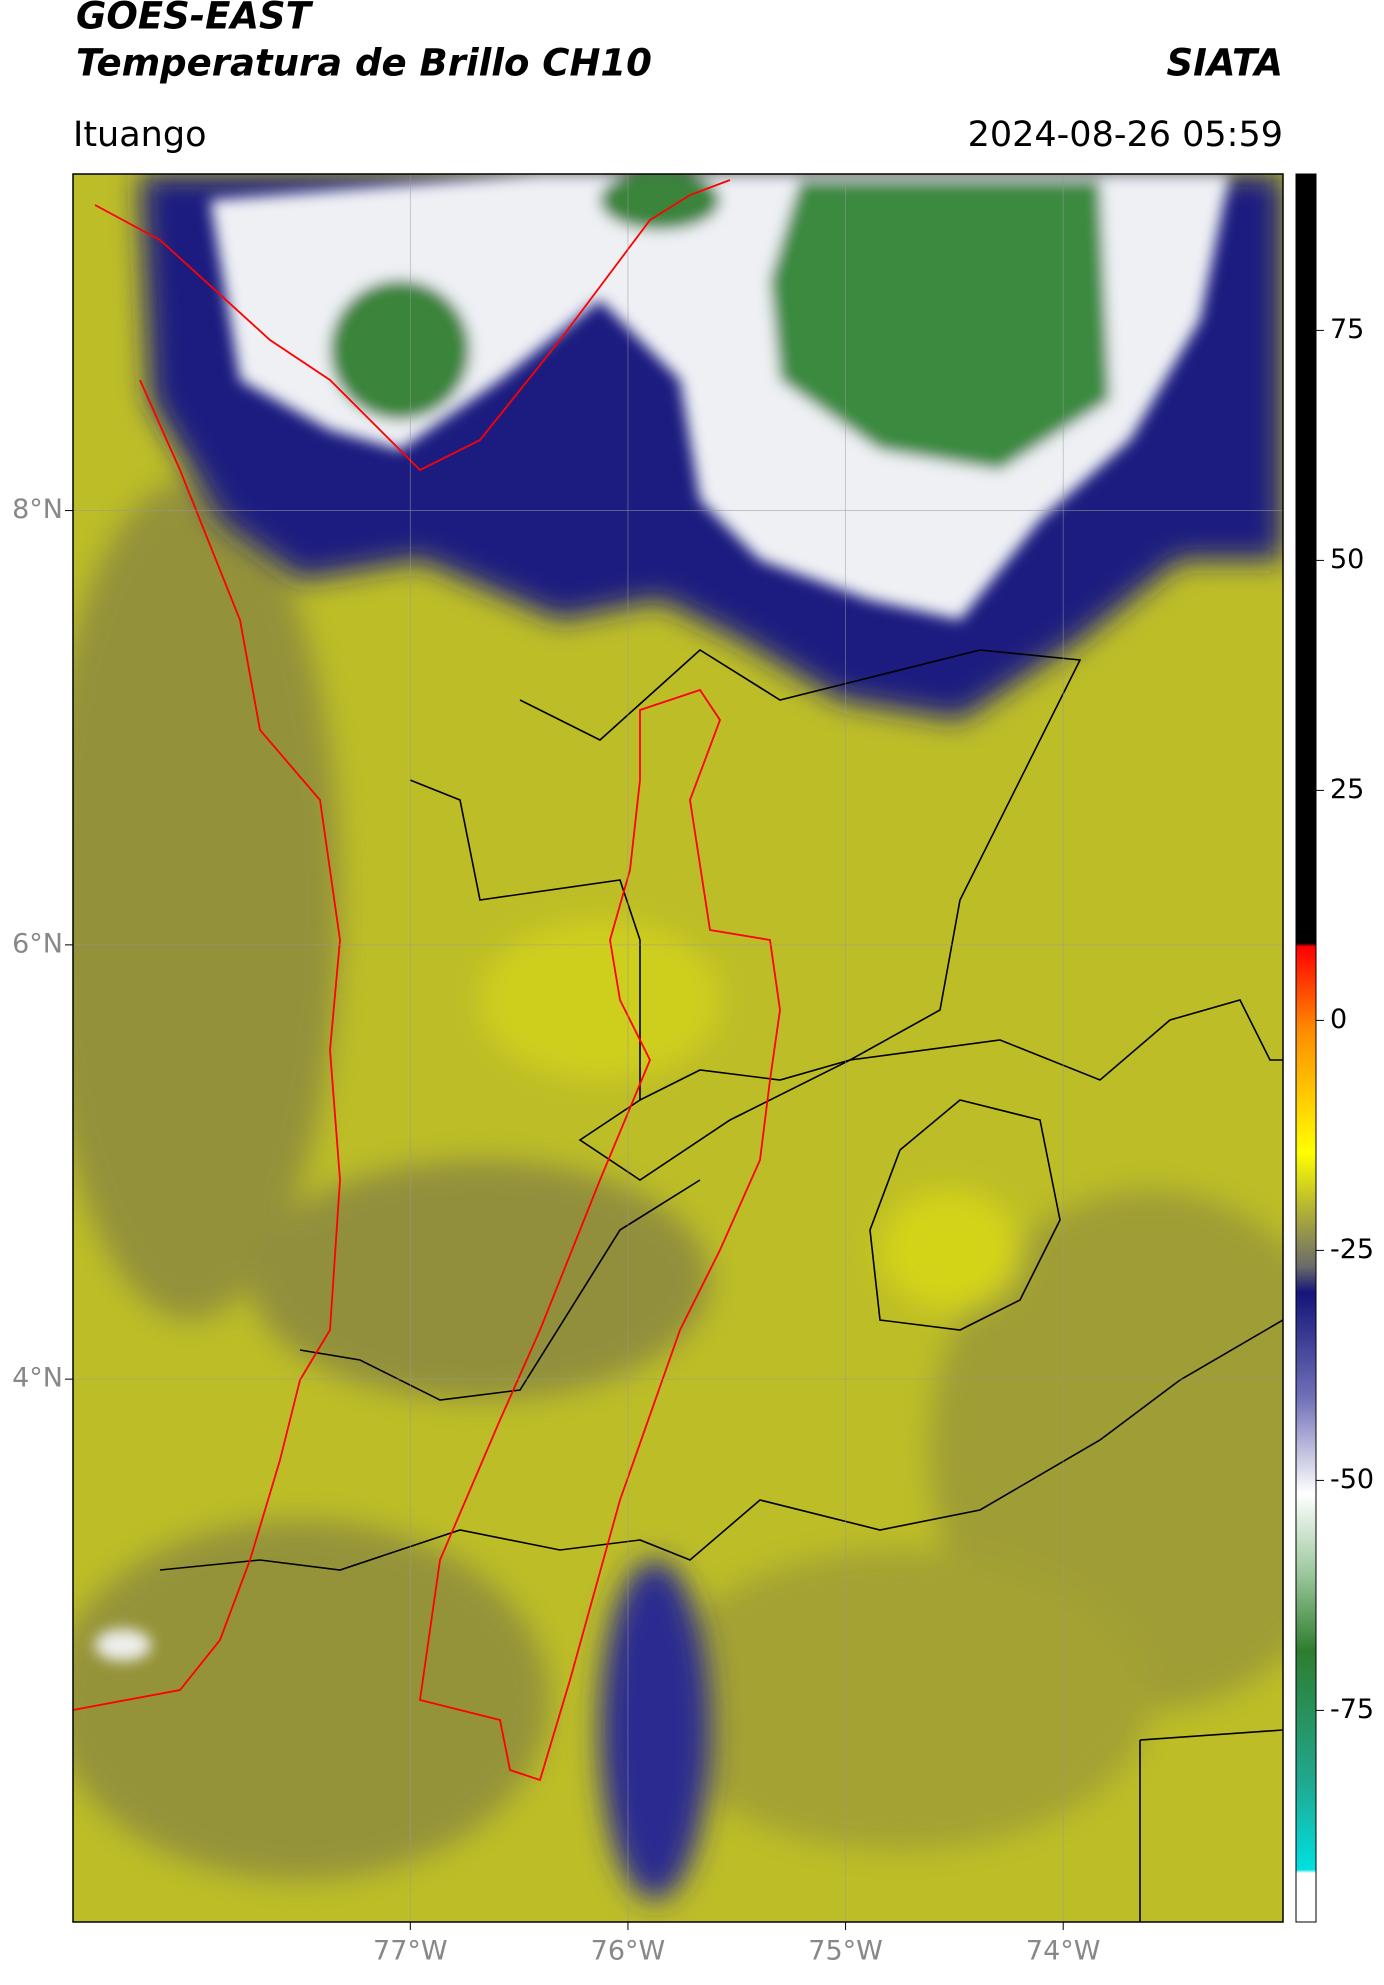 The image size is (1384, 1985). I want to click on datetime: 2024-08-26 05:59, so click(1125, 135).